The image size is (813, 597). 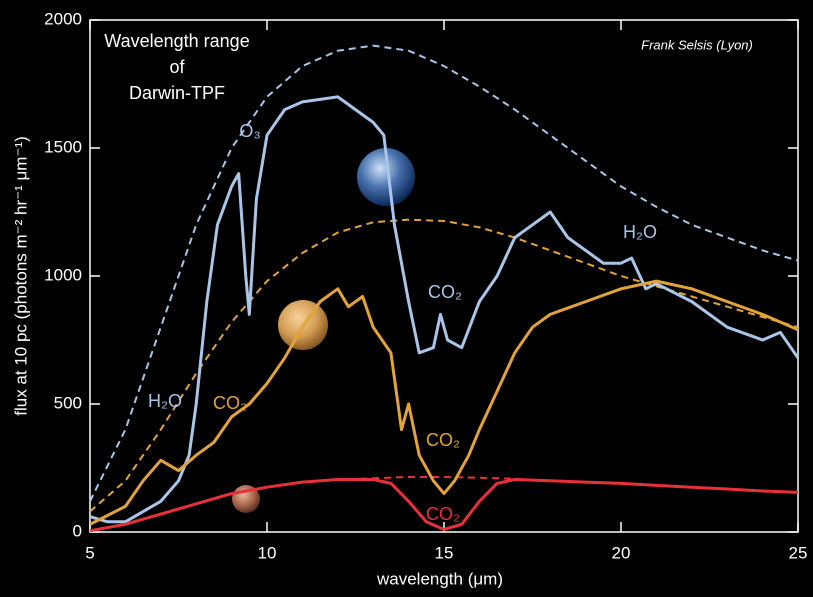 What do you see at coordinates (20, 276) in the screenshot?
I see `y-axis-label: flux at 10 pc (photons m⁻² hr⁻¹ μm⁻¹)` at bounding box center [20, 276].